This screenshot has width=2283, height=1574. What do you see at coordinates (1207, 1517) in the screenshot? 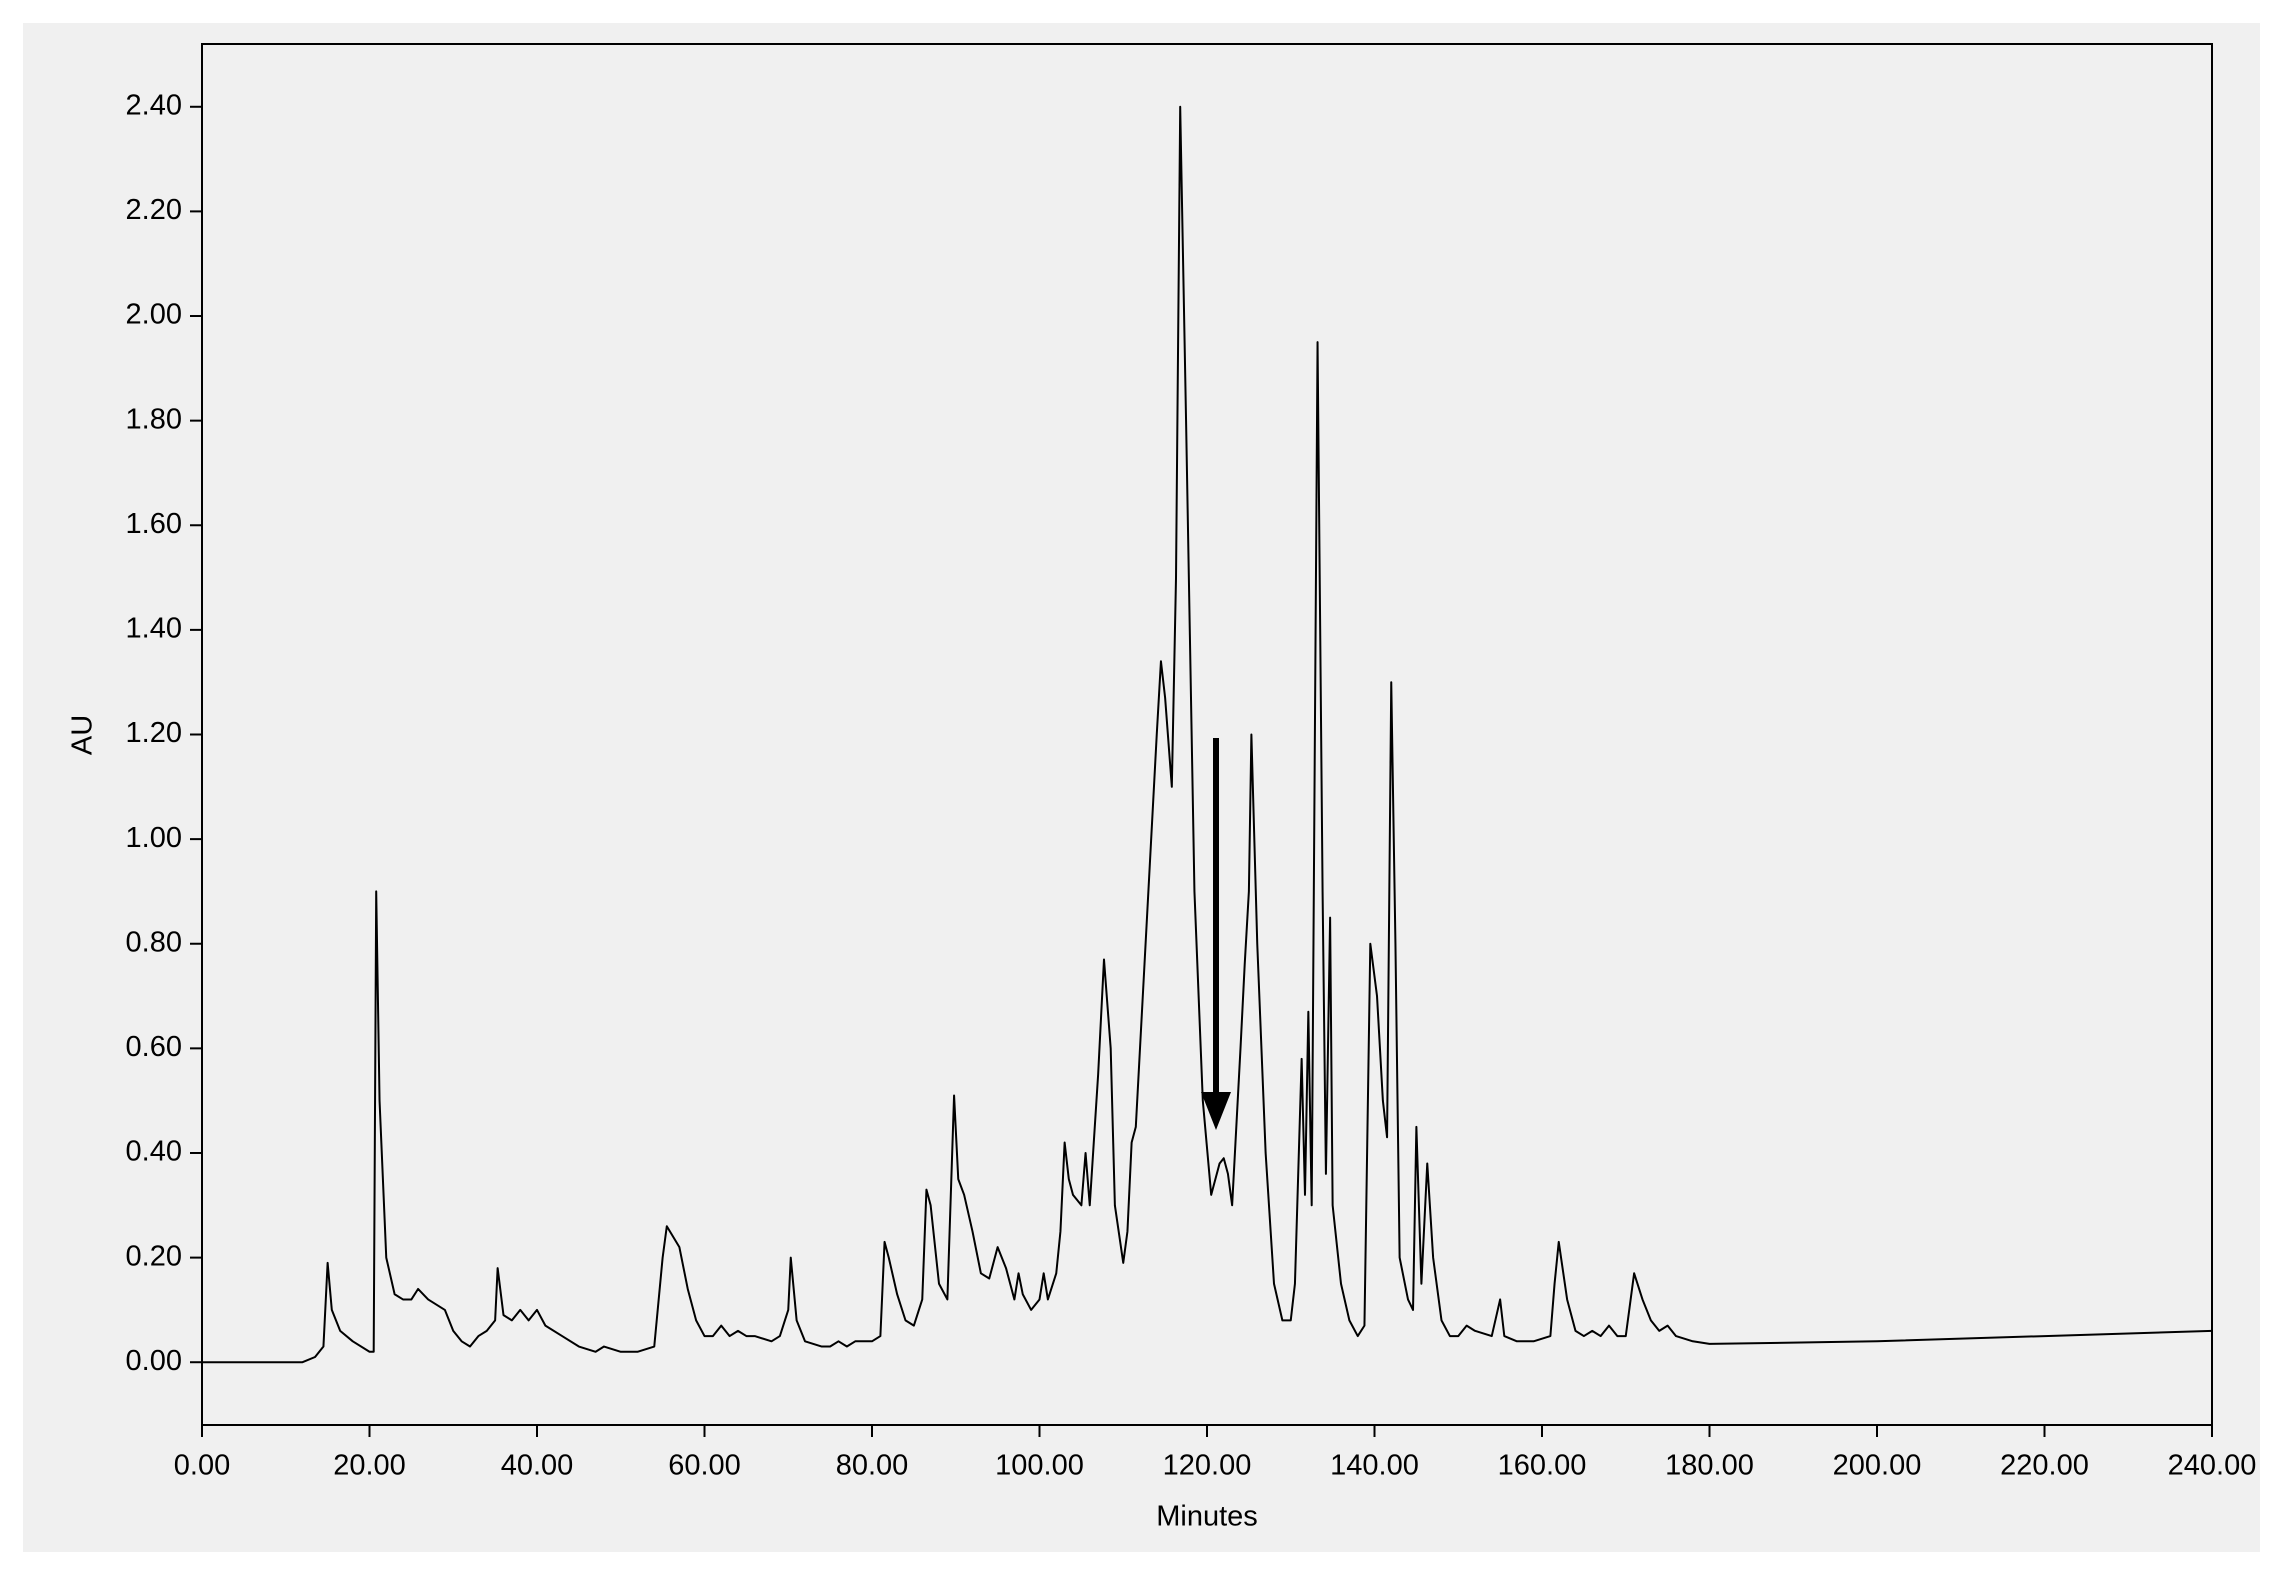
I see `x-axis-label: Minutes` at bounding box center [1207, 1517].